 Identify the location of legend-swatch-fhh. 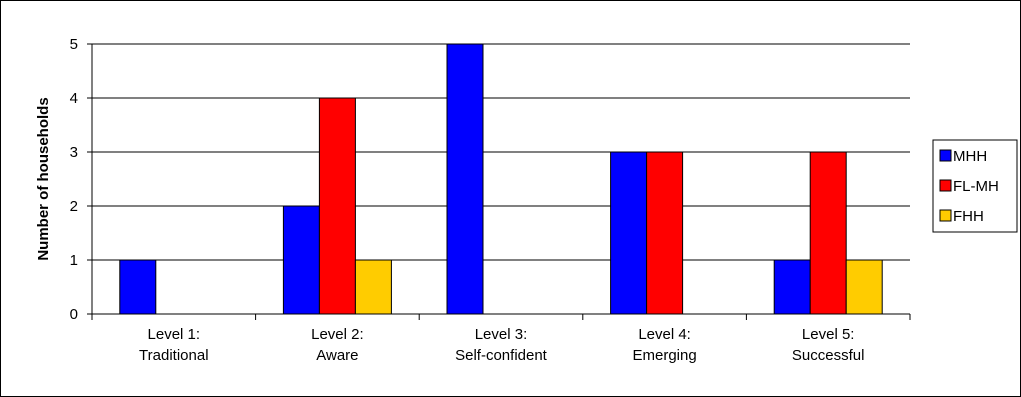
(945, 215).